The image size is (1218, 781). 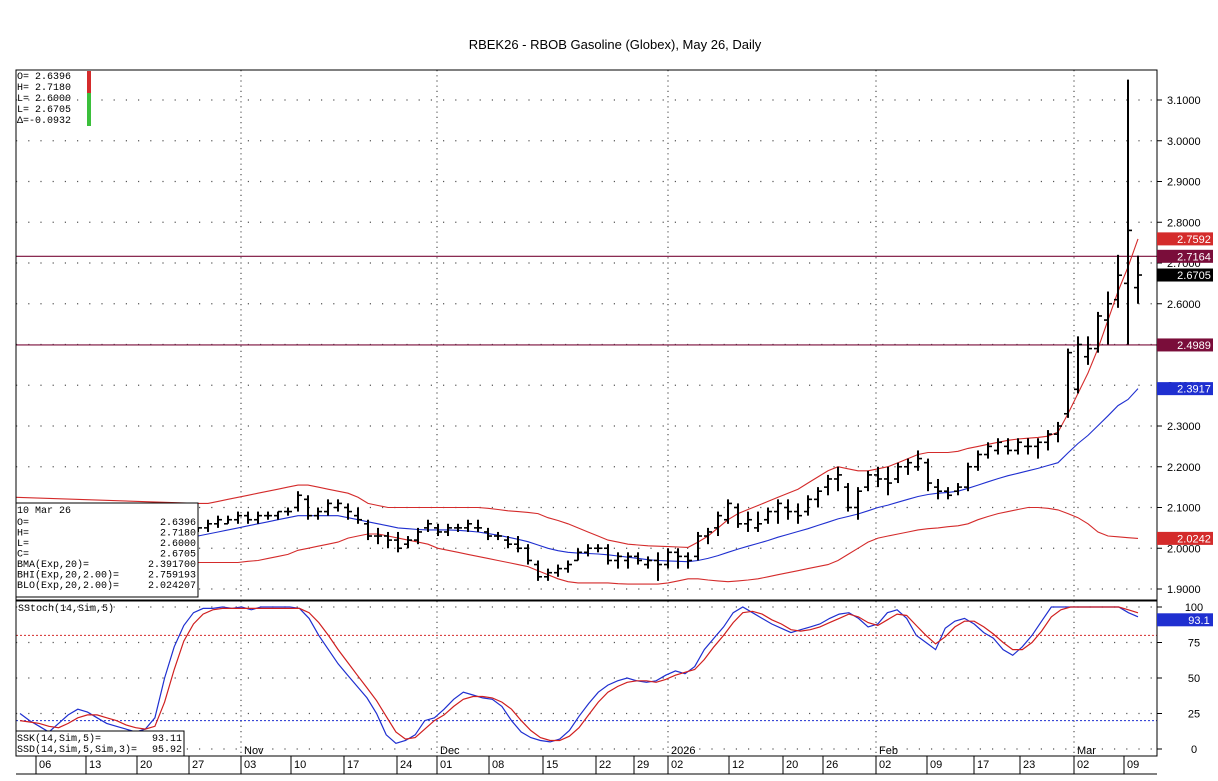 What do you see at coordinates (100, 743) in the screenshot?
I see `stoch-readout-box` at bounding box center [100, 743].